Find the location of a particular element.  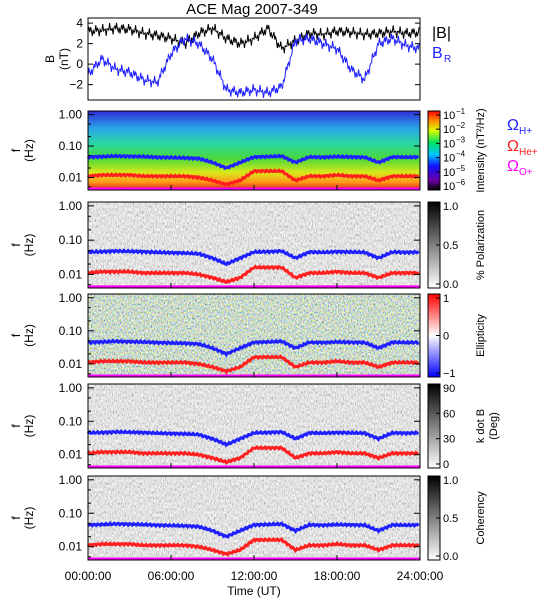

y-tick-label: −2 is located at coordinates (76, 85).